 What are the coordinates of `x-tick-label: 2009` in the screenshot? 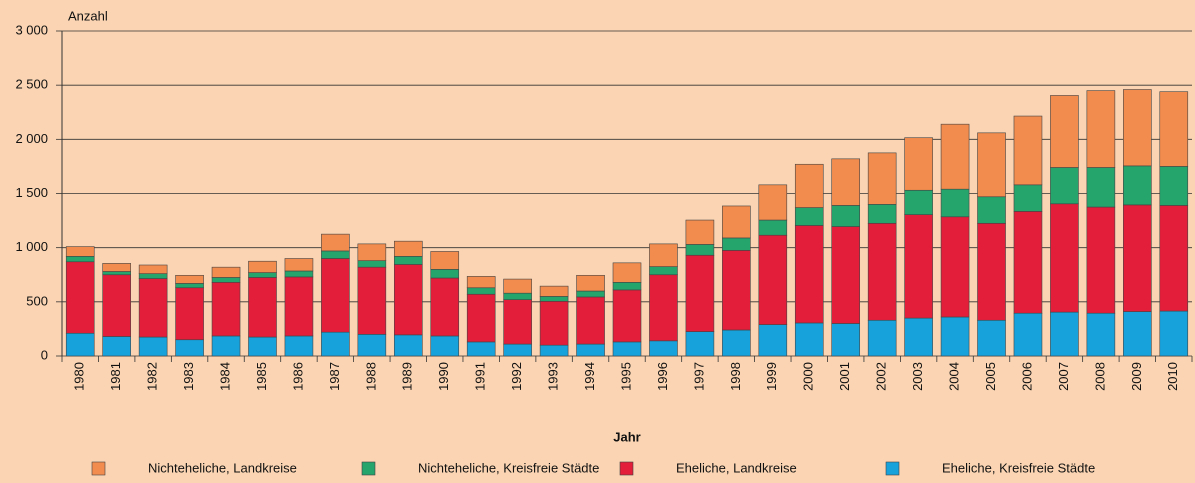 It's located at (1136, 376).